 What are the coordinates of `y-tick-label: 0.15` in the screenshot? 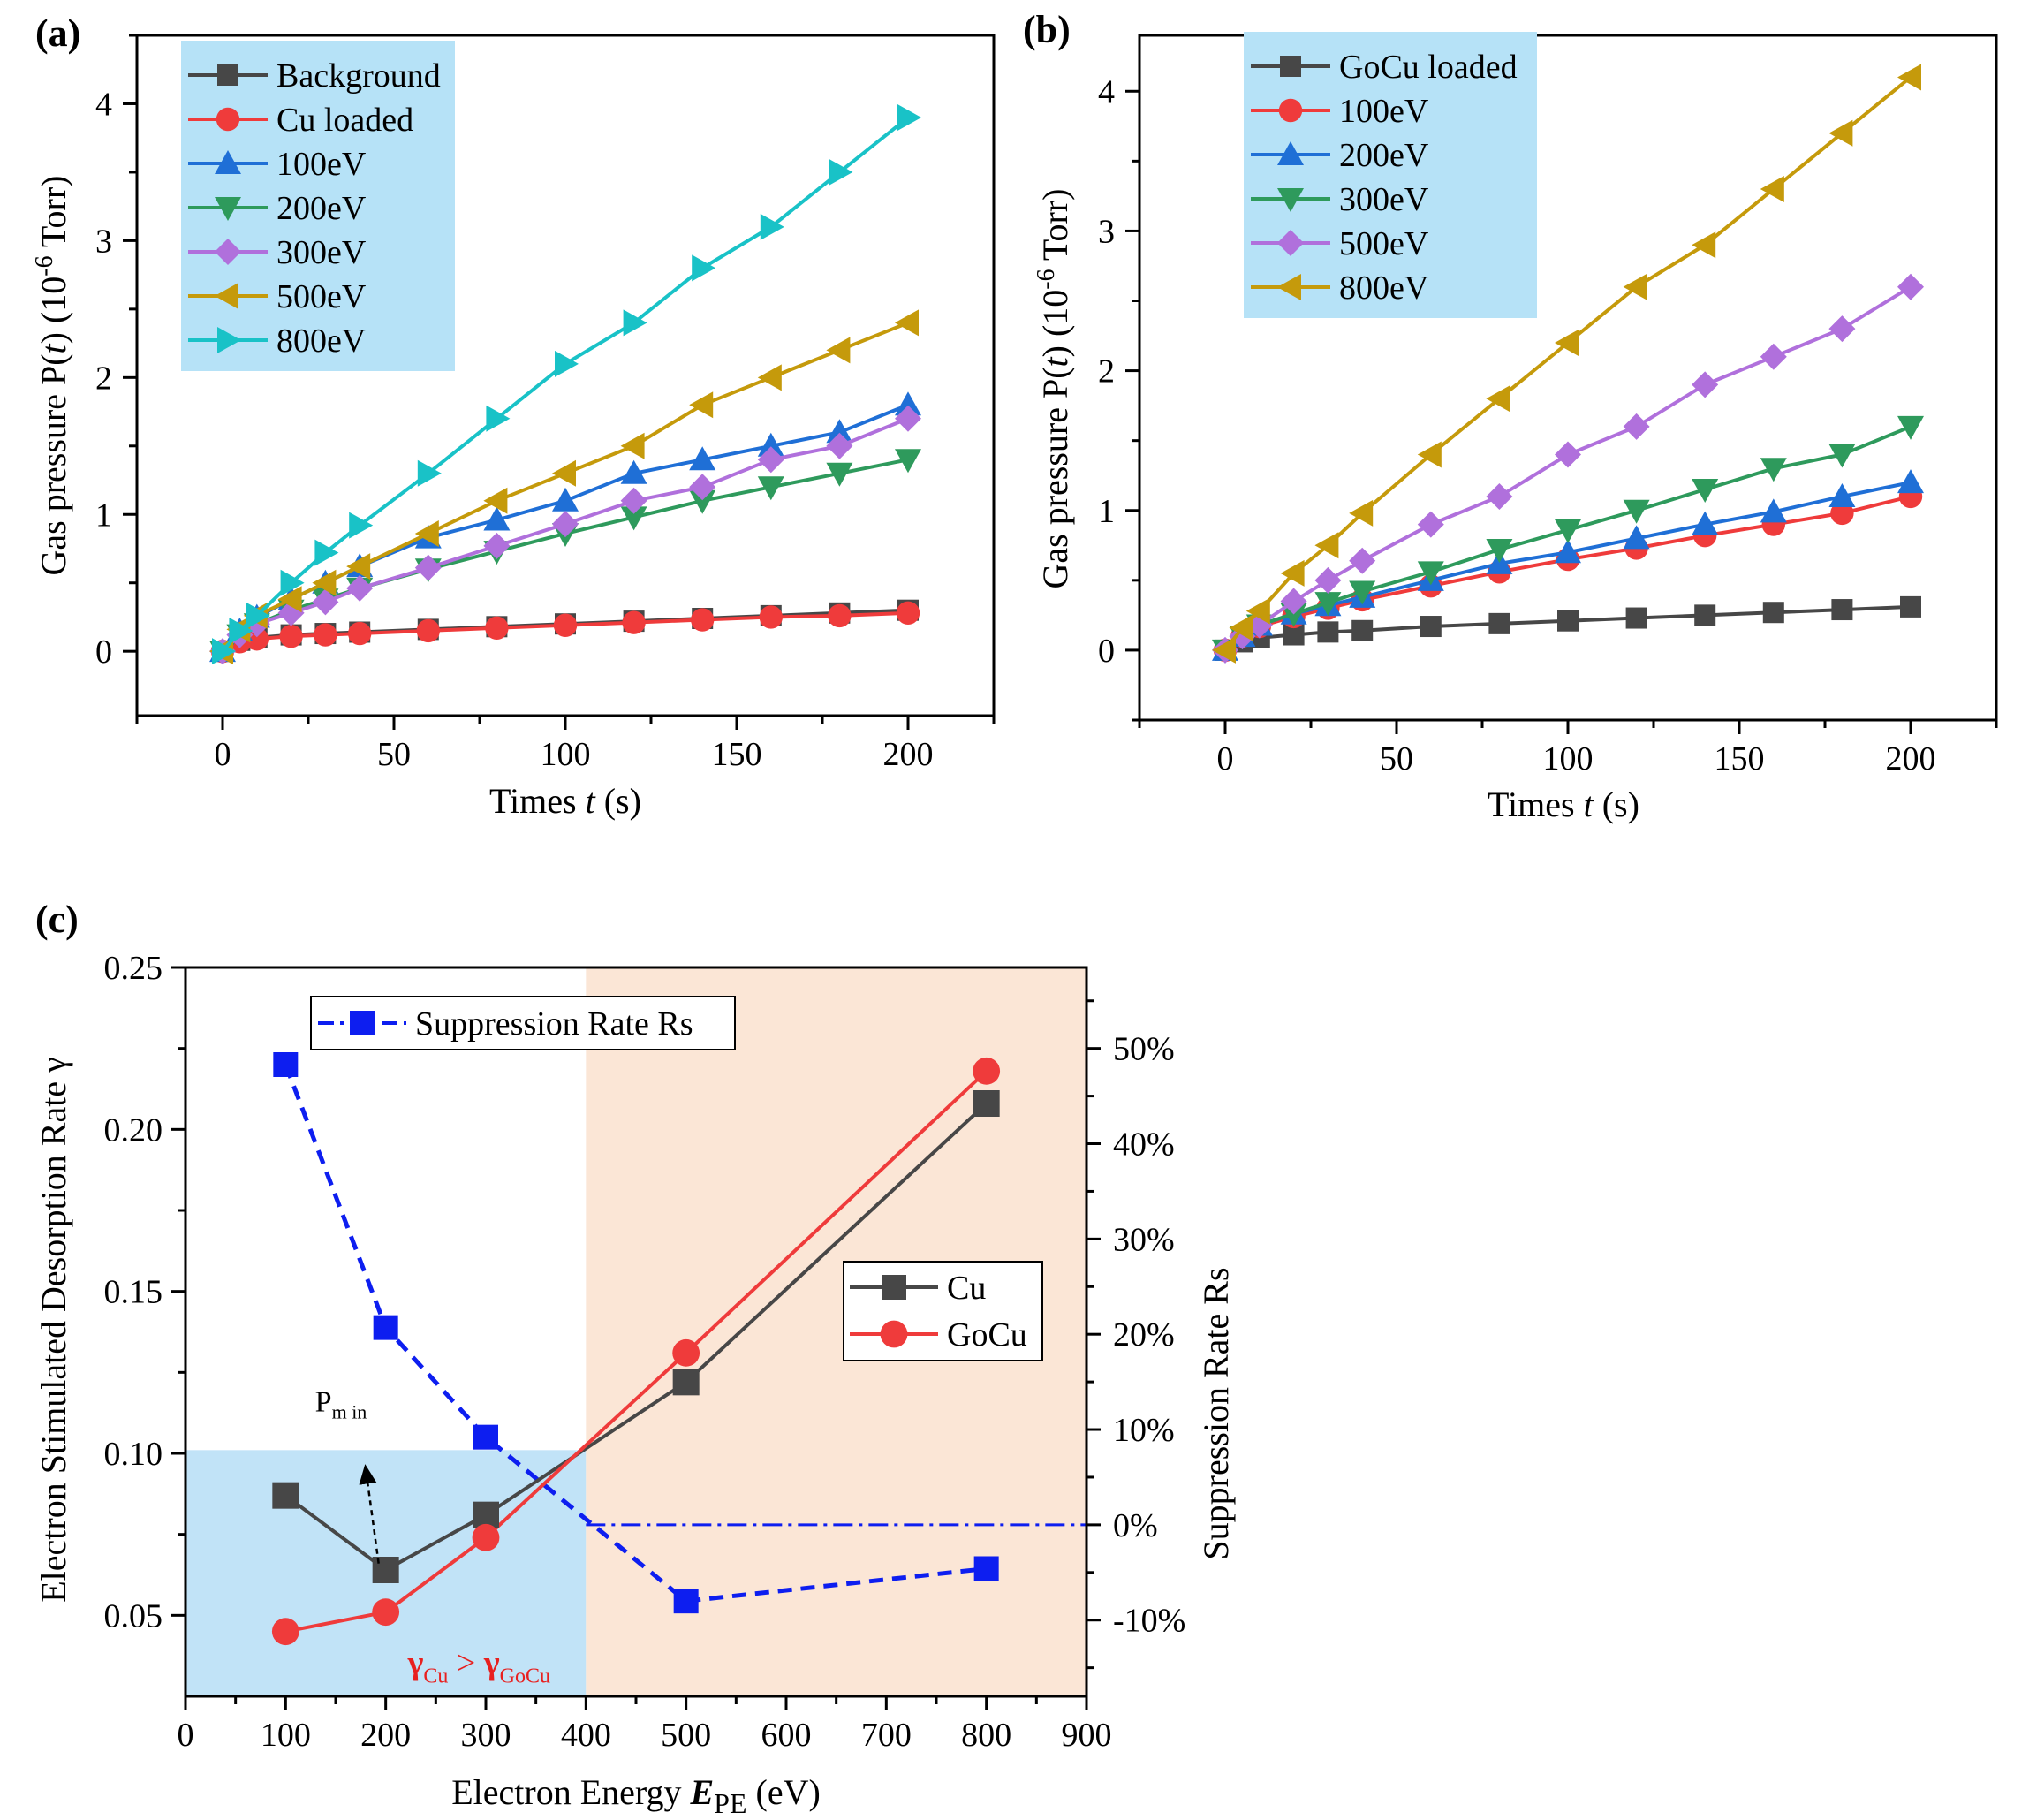 It's located at (133, 1292).